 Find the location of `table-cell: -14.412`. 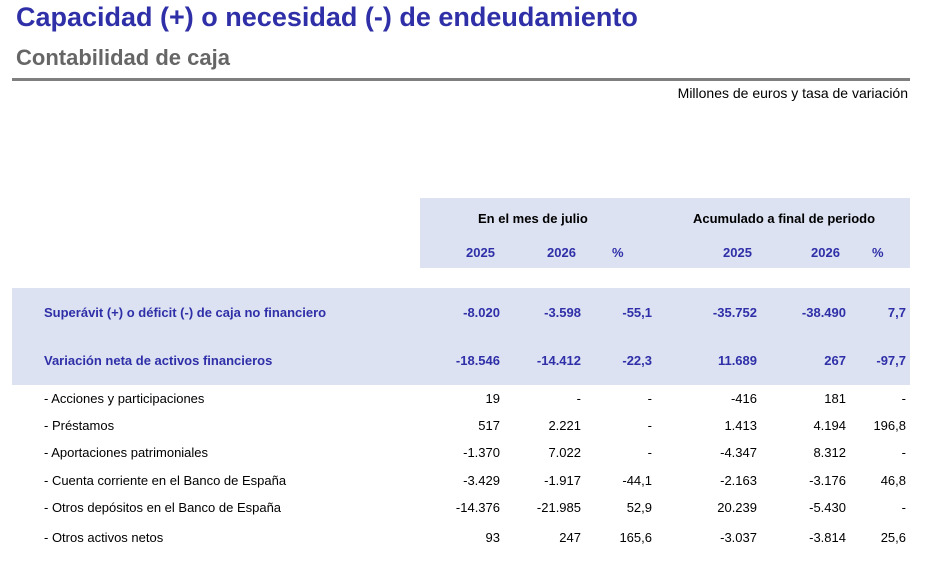

table-cell: -14.412 is located at coordinates (558, 360).